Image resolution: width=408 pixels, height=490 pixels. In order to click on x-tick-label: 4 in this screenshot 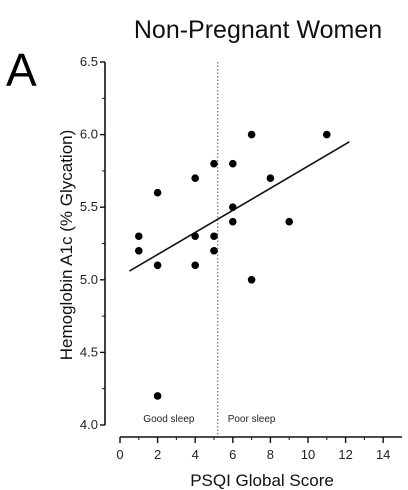, I will do `click(195, 454)`.